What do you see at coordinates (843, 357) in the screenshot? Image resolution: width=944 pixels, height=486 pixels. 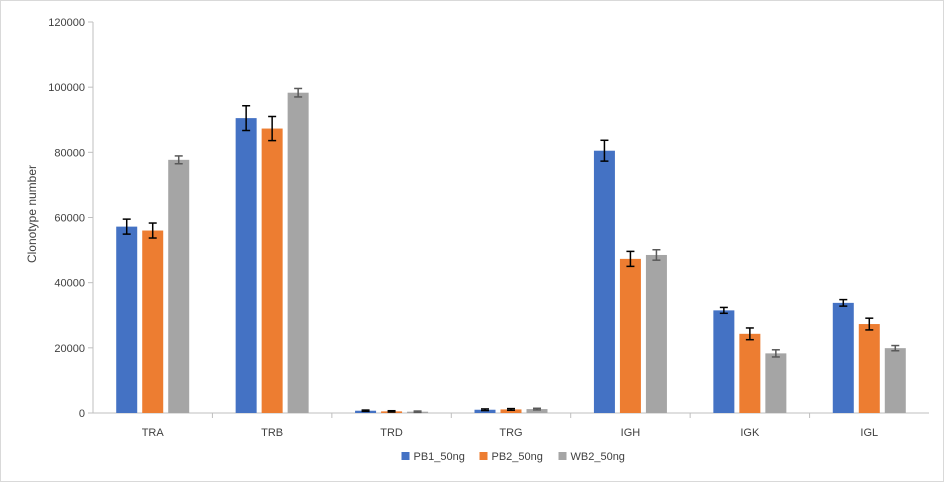 I see `bar-PB1_50ng-IGL` at bounding box center [843, 357].